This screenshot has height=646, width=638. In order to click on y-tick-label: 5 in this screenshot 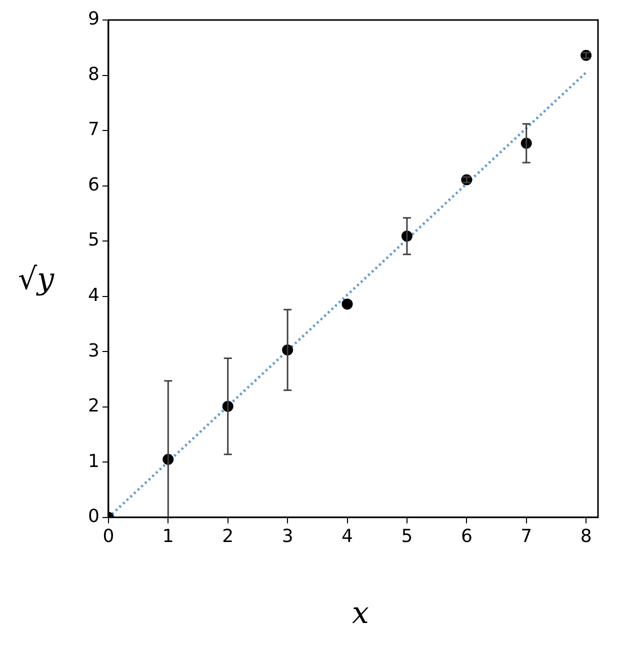, I will do `click(94, 240)`.